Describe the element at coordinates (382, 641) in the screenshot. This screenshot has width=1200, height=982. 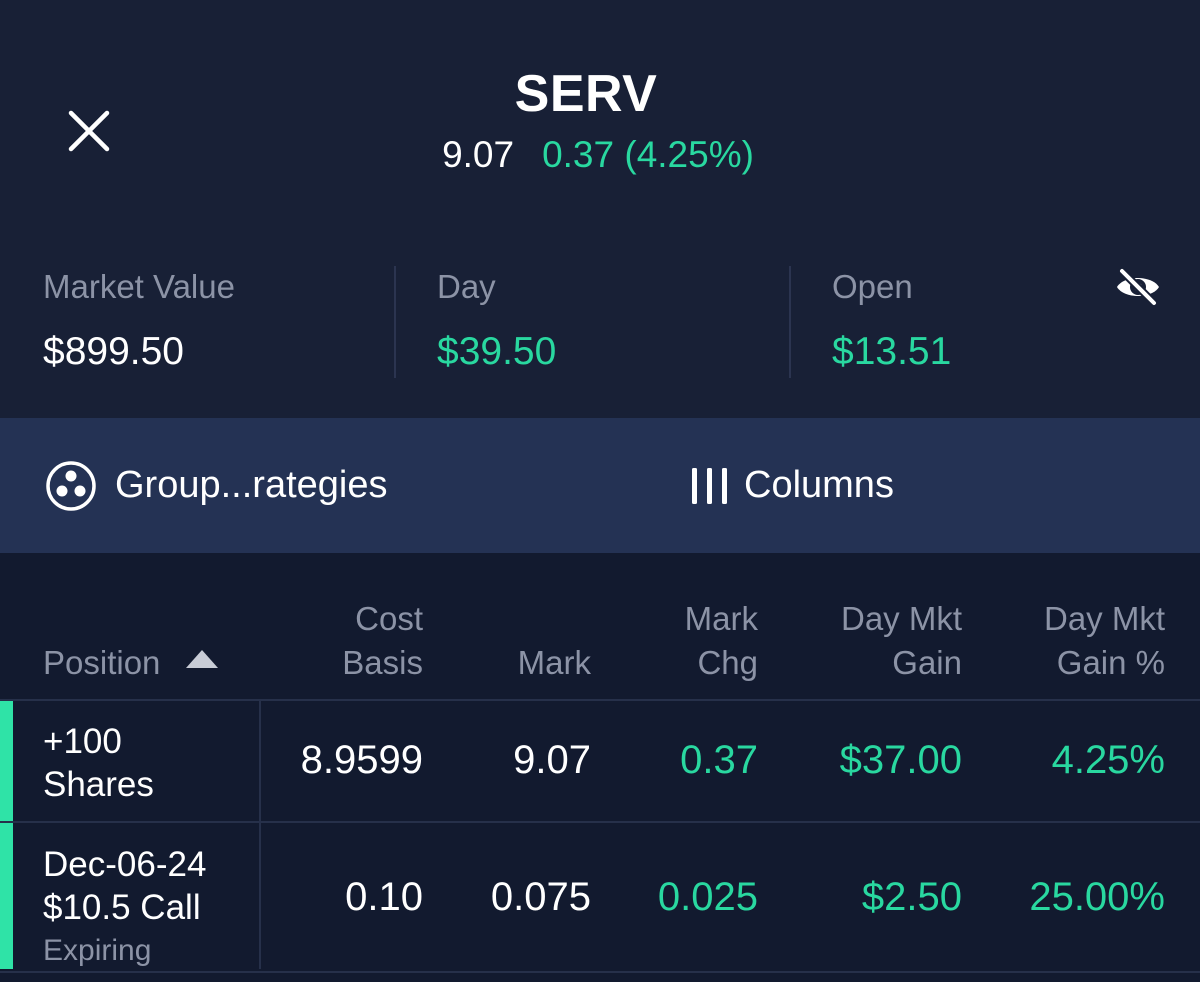
I see `column-header-cost-basis: Cost Basis` at that location.